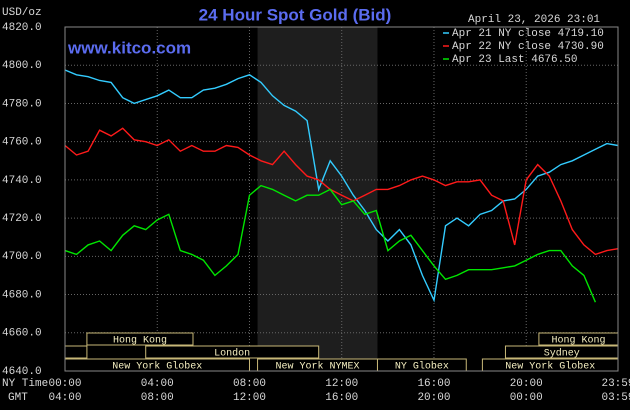  I want to click on session-label: London, so click(232, 354).